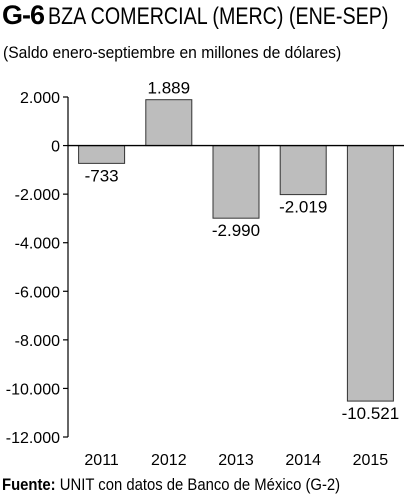 This screenshot has height=500, width=408. I want to click on bar-value-label: 1.889, so click(169, 88).